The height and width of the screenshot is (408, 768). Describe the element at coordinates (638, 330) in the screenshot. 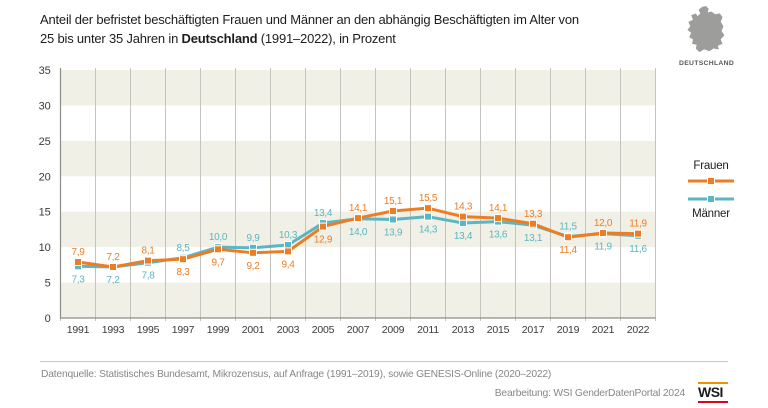

I see `x-tick-label: 2022` at that location.